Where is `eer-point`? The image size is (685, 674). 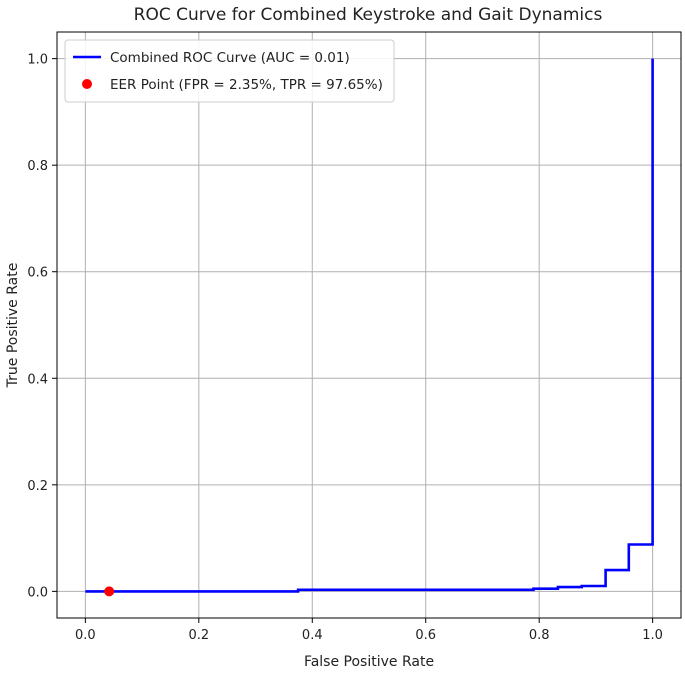 eer-point is located at coordinates (109, 591).